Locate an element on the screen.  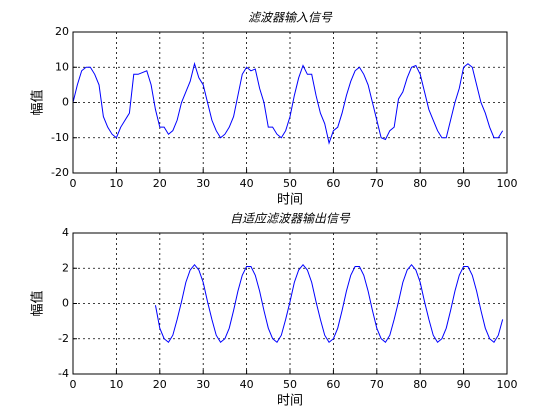
chart-title: 自适应滤波器输出信号 is located at coordinates (290, 219).